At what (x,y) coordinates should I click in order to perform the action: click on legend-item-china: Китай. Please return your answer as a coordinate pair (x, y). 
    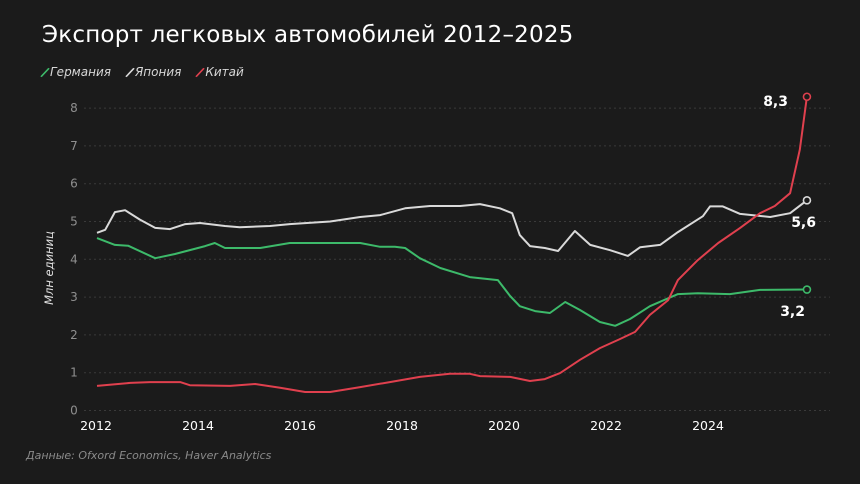
    Looking at the image, I should click on (219, 72).